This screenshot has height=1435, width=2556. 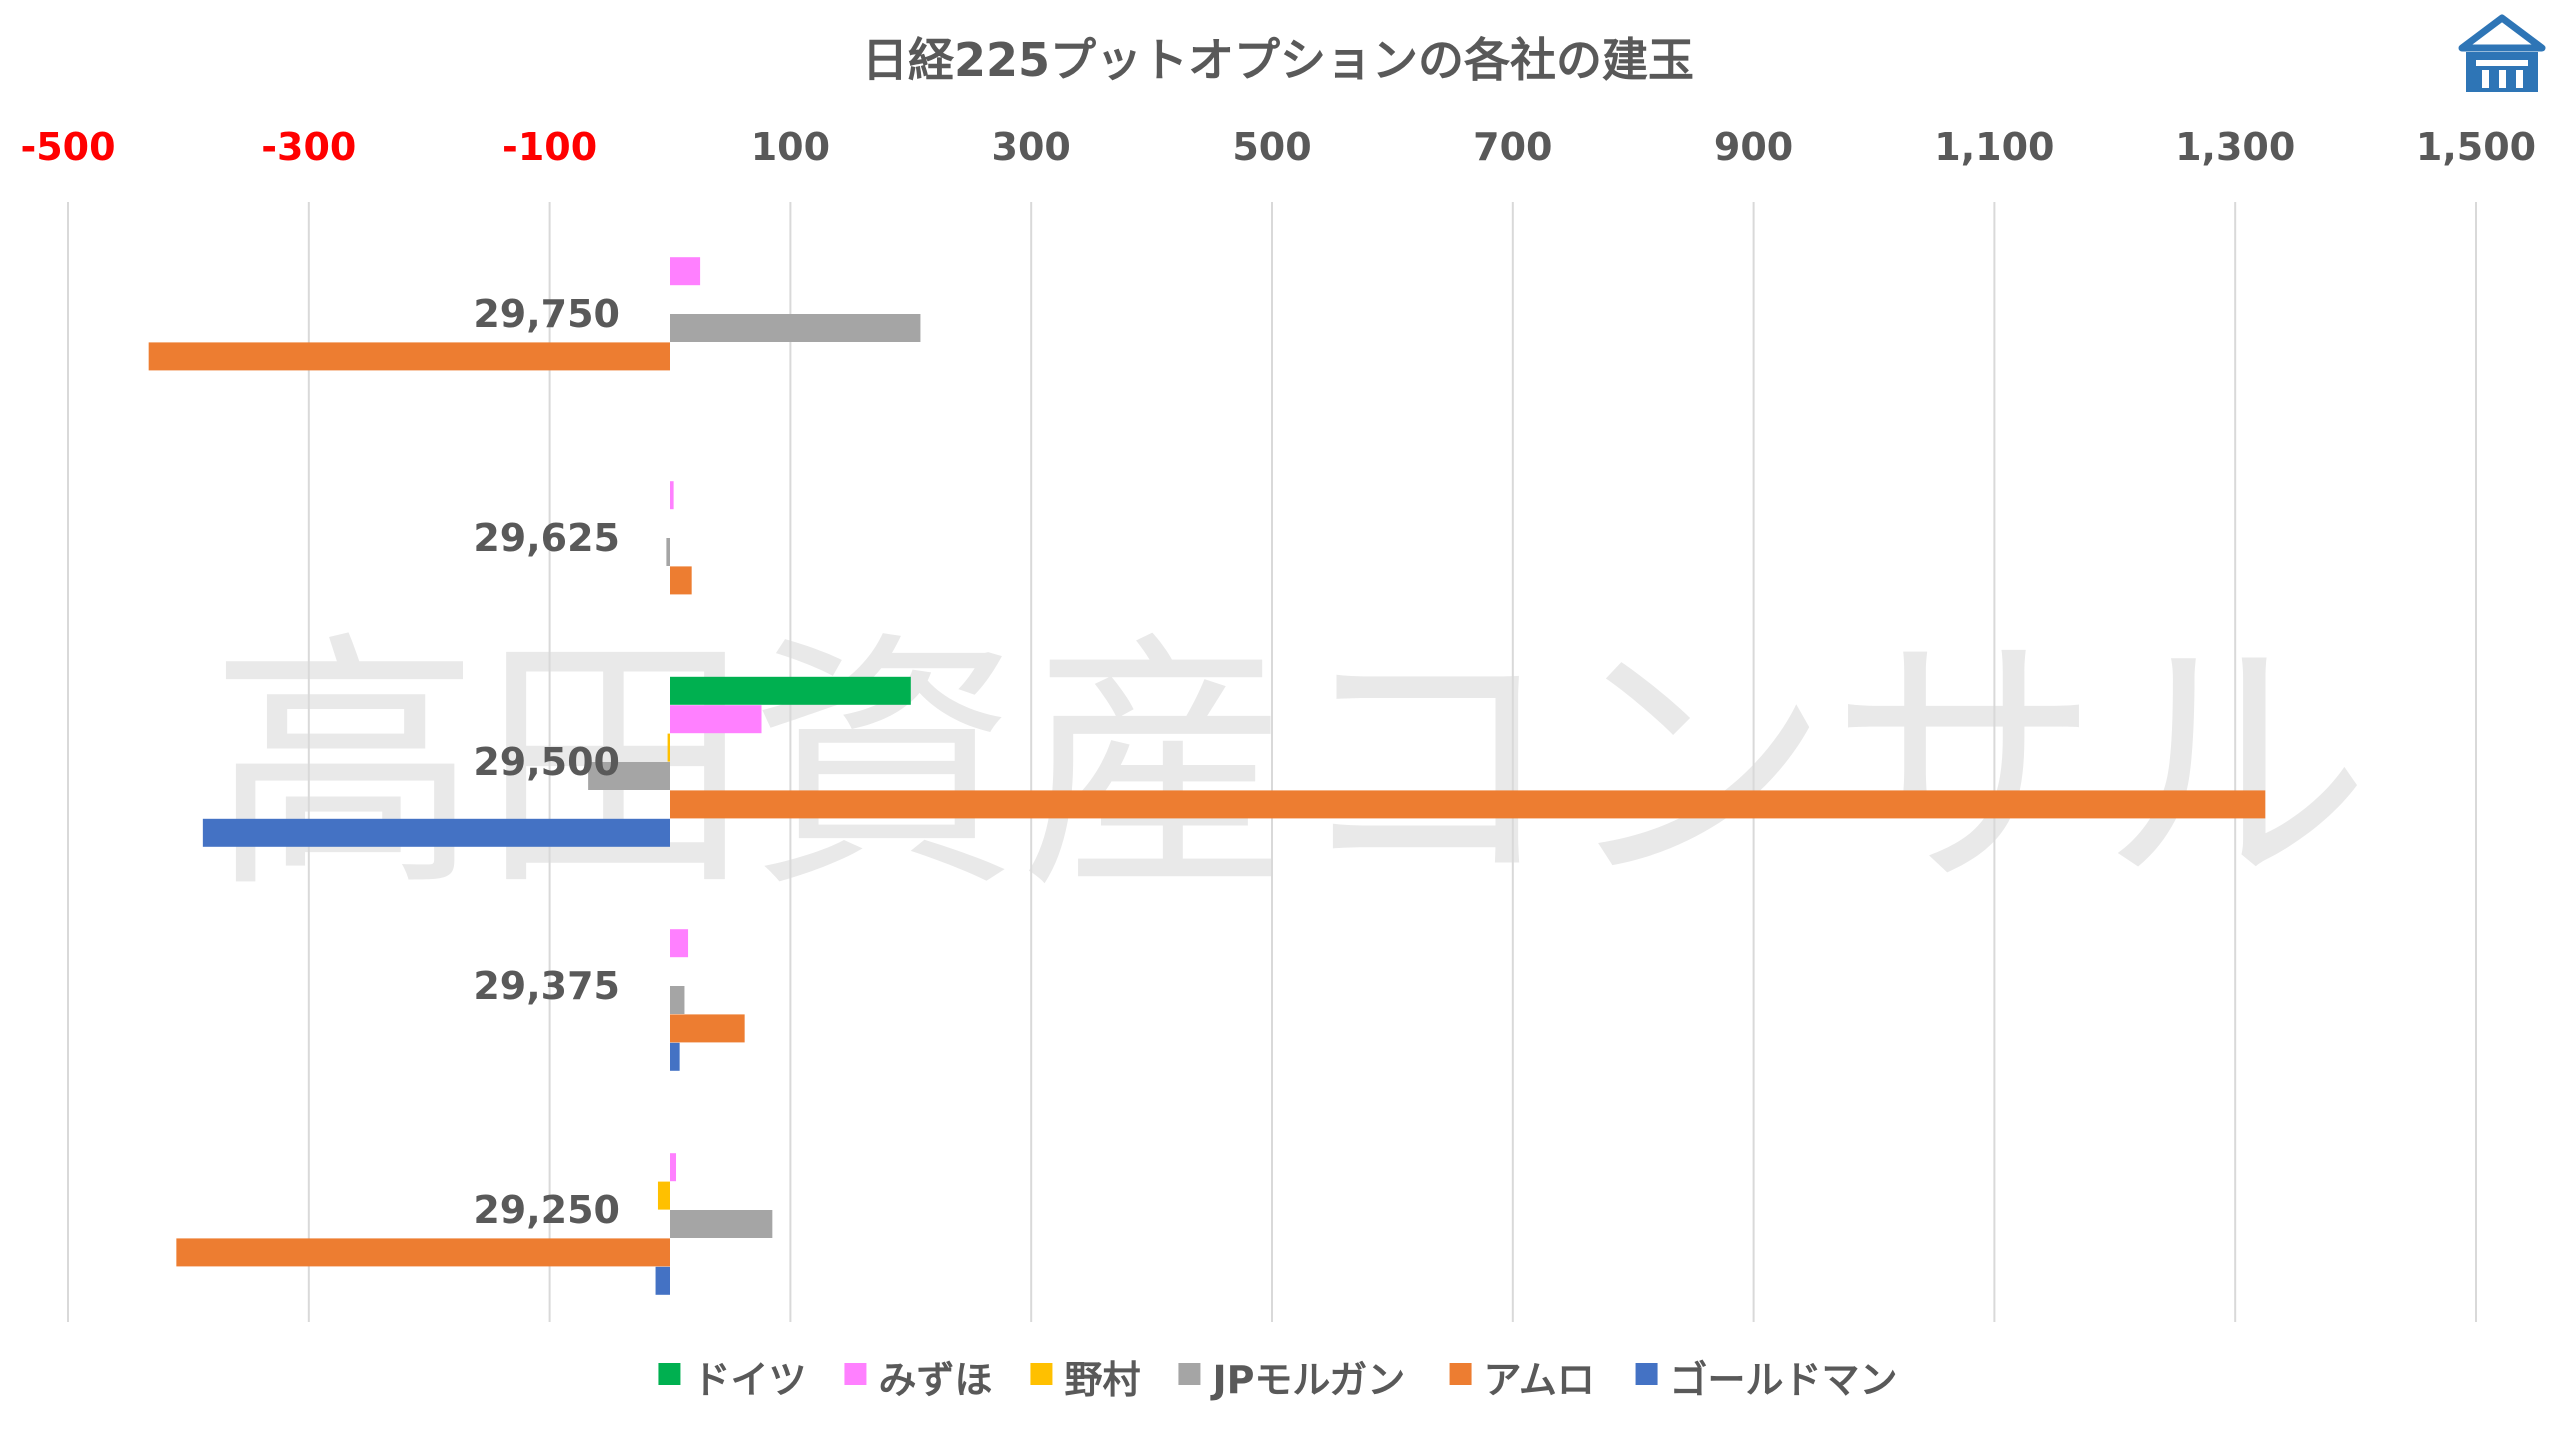 I want to click on logo-roof-icon, so click(x=2502, y=33).